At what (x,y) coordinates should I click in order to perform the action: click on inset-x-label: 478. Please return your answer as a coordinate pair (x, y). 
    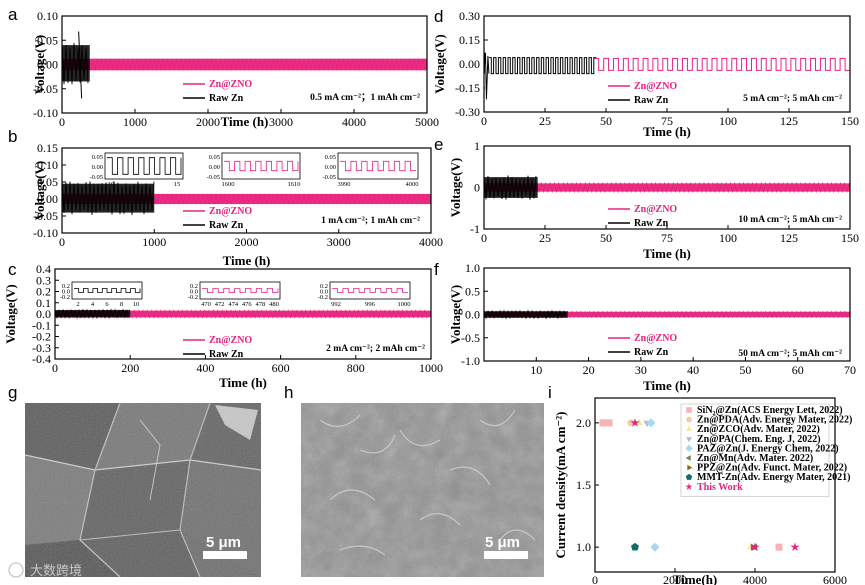
    Looking at the image, I should click on (261, 304).